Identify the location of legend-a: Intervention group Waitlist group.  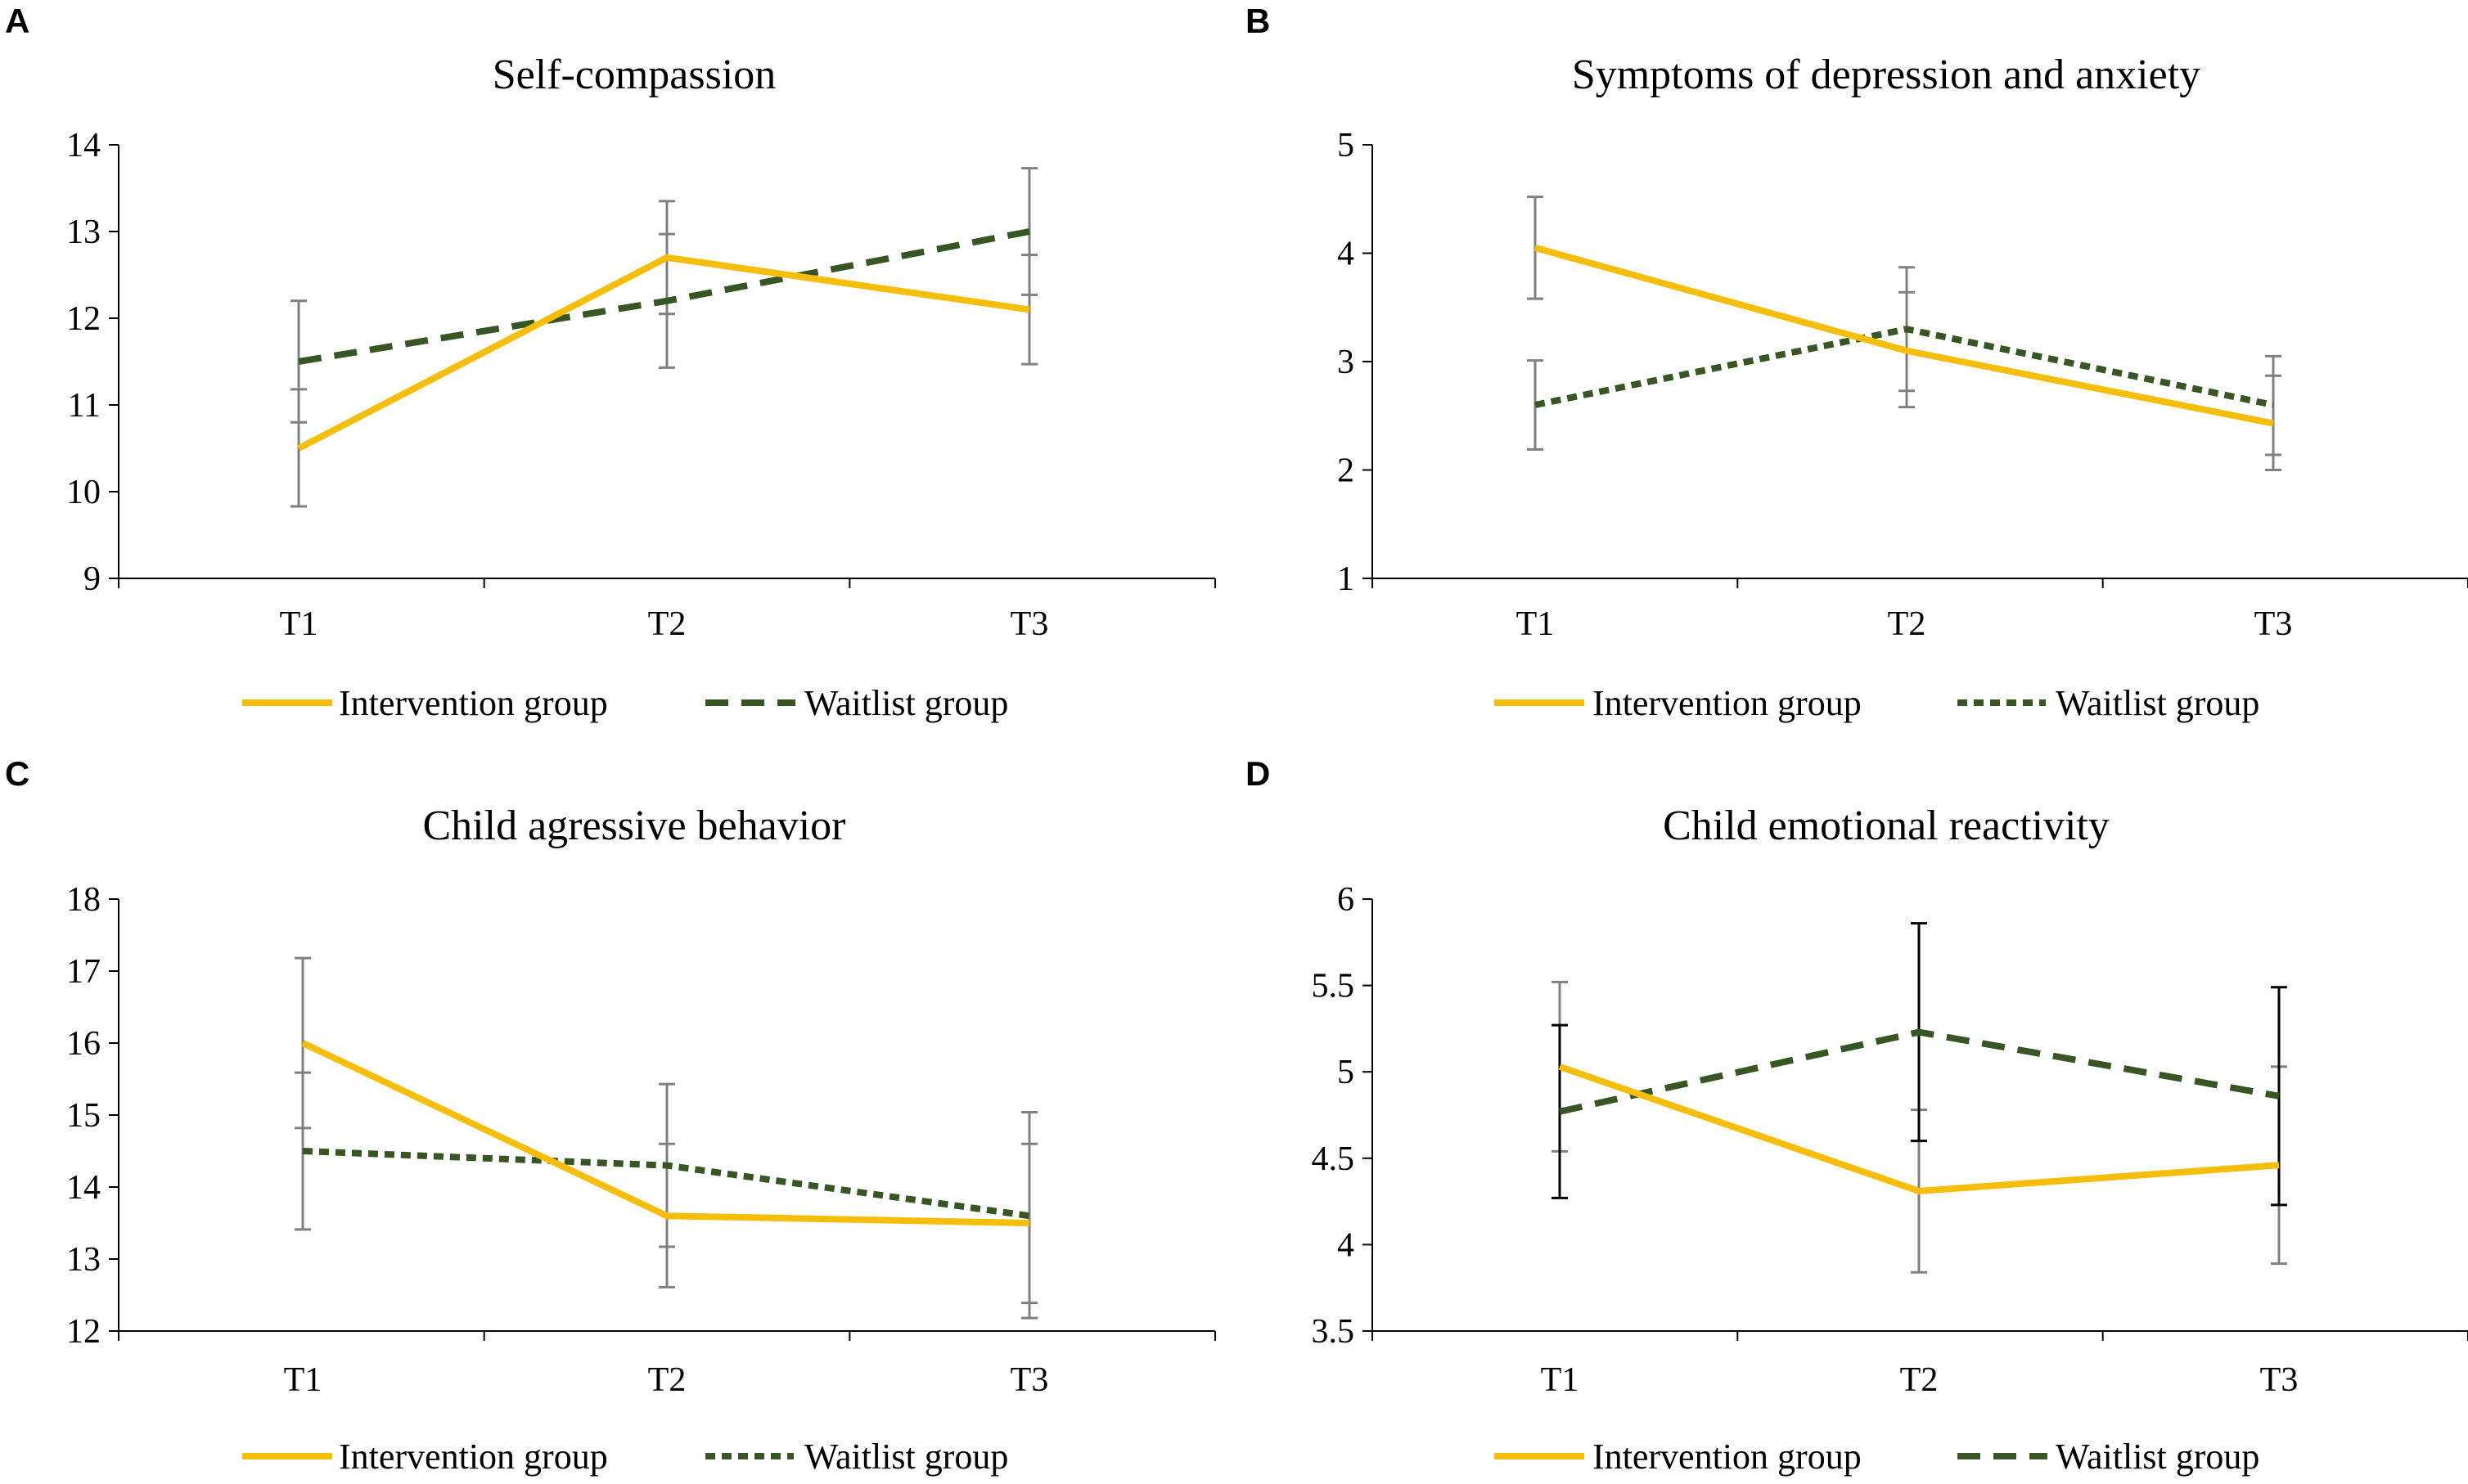
(625, 703).